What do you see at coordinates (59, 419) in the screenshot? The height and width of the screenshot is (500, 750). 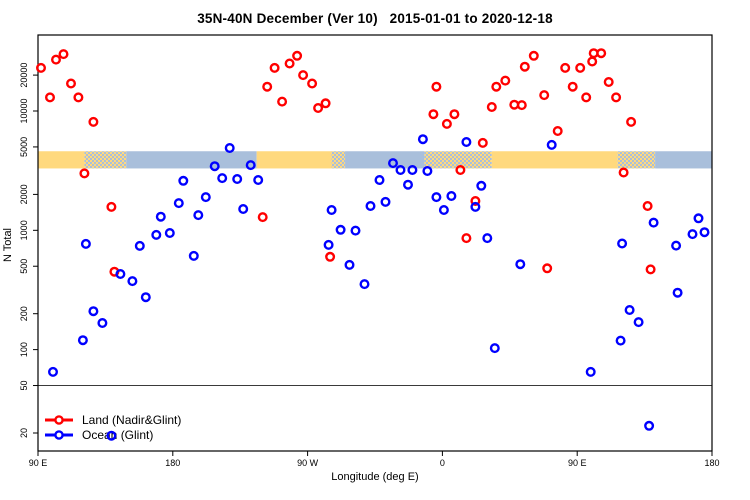 I see `land-marker-icon` at bounding box center [59, 419].